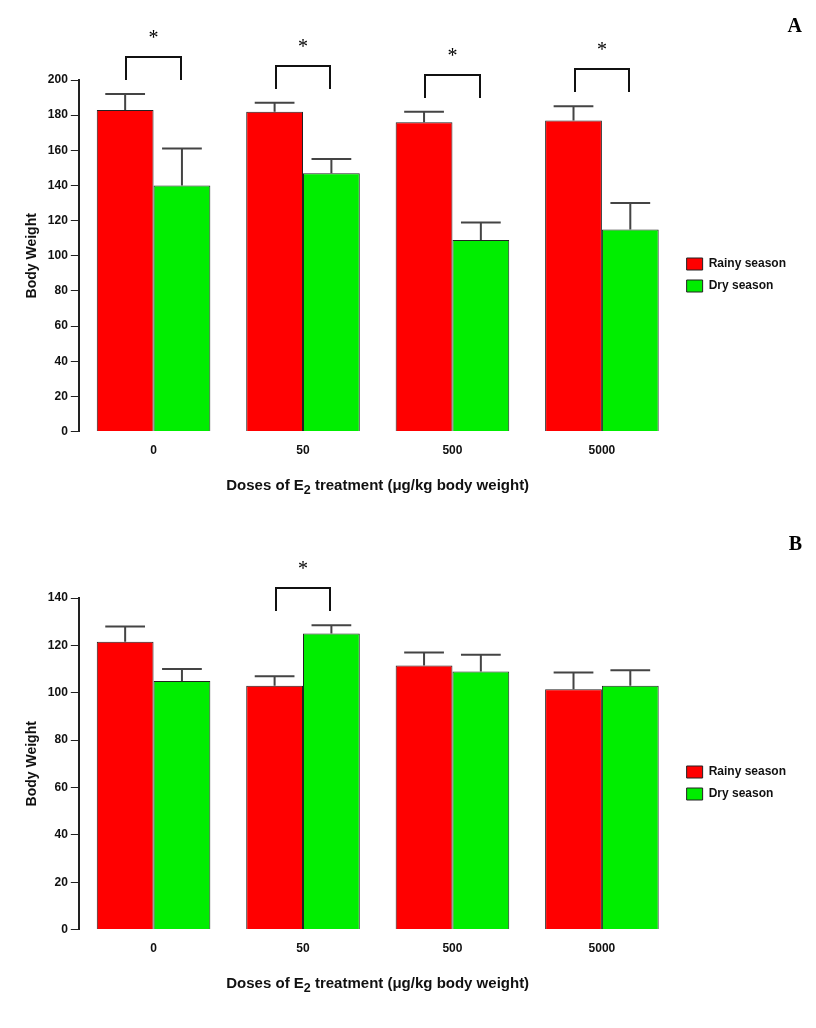 The height and width of the screenshot is (1028, 816). I want to click on y-tick-label: 160, so click(58, 149).